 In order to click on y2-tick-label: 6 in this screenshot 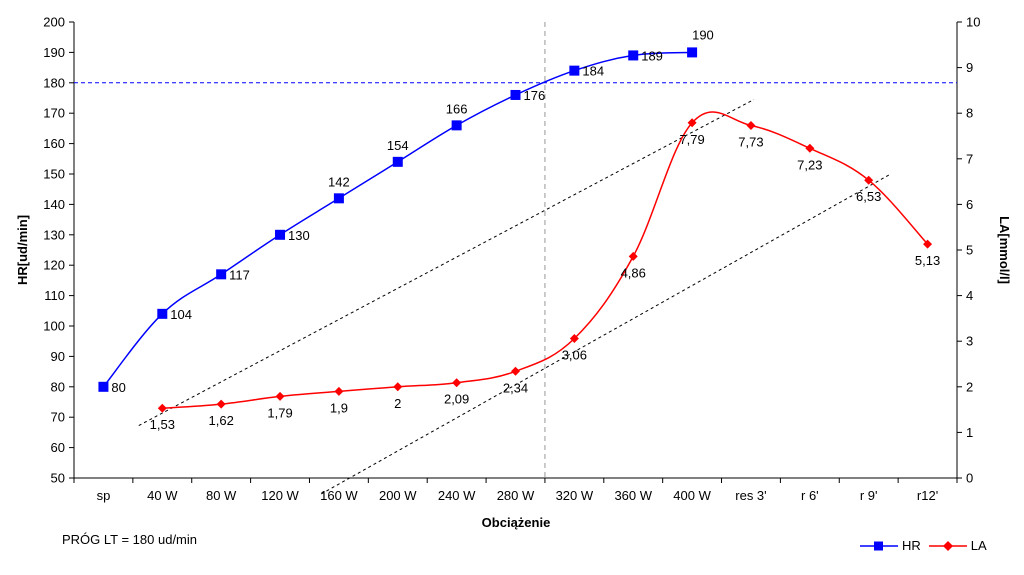, I will do `click(969, 204)`.